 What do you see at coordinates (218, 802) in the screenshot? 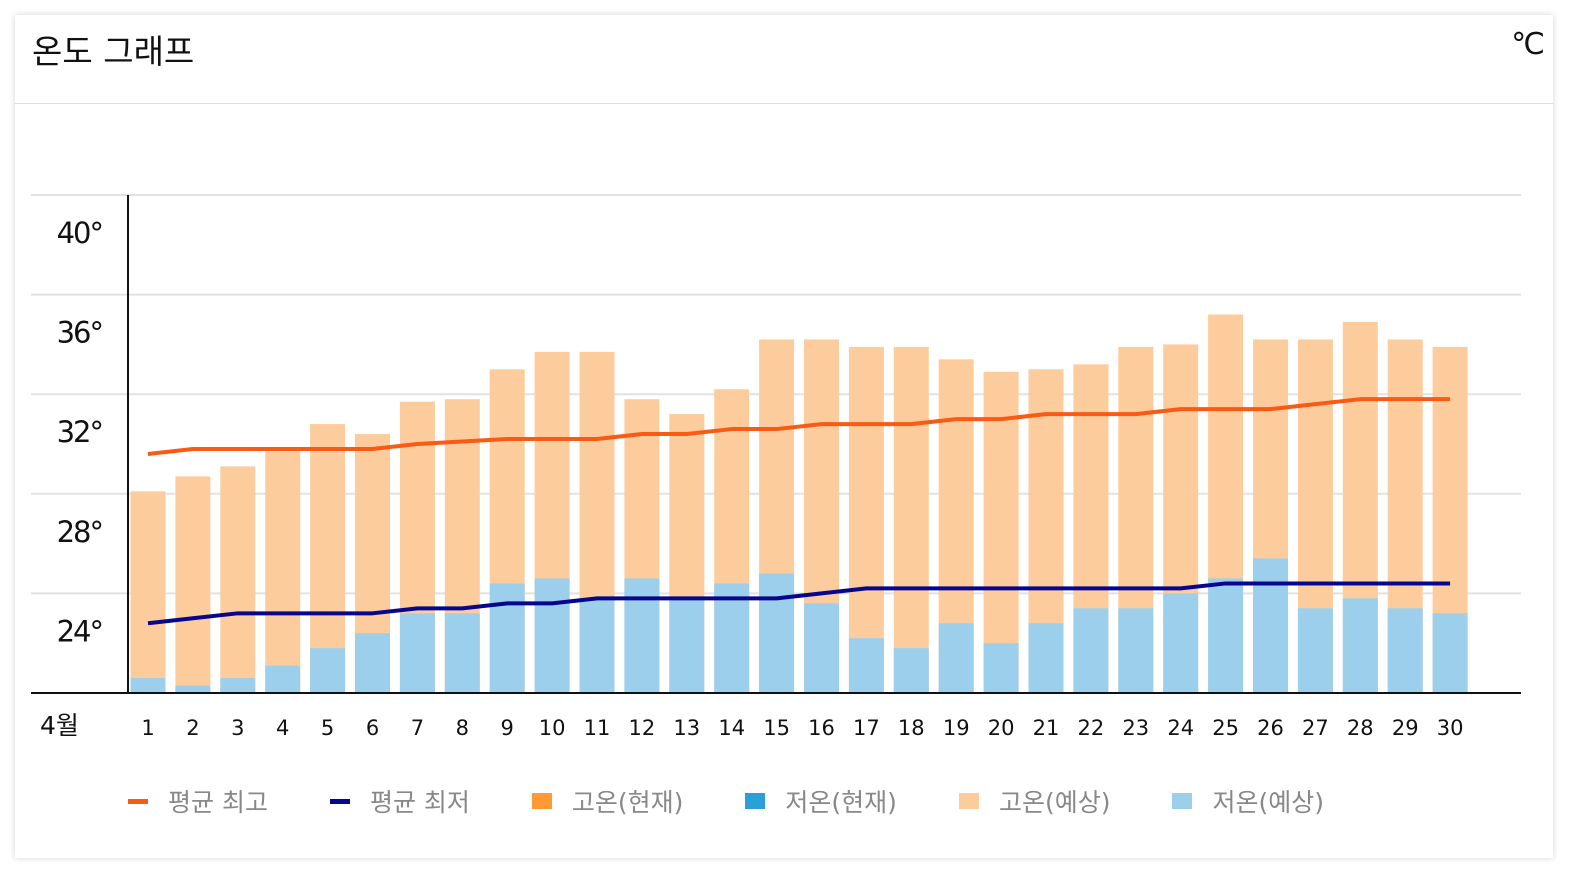
I see `legend-label: 평균 최고` at bounding box center [218, 802].